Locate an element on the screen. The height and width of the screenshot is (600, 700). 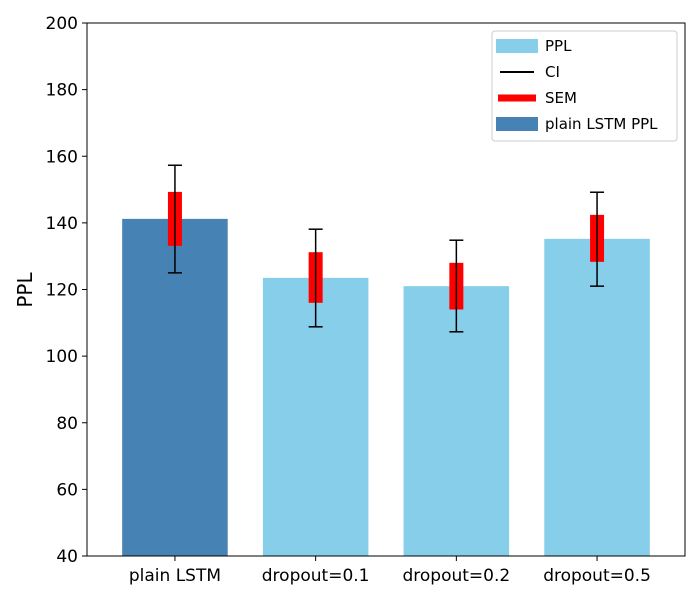
legend-frame is located at coordinates (584, 86).